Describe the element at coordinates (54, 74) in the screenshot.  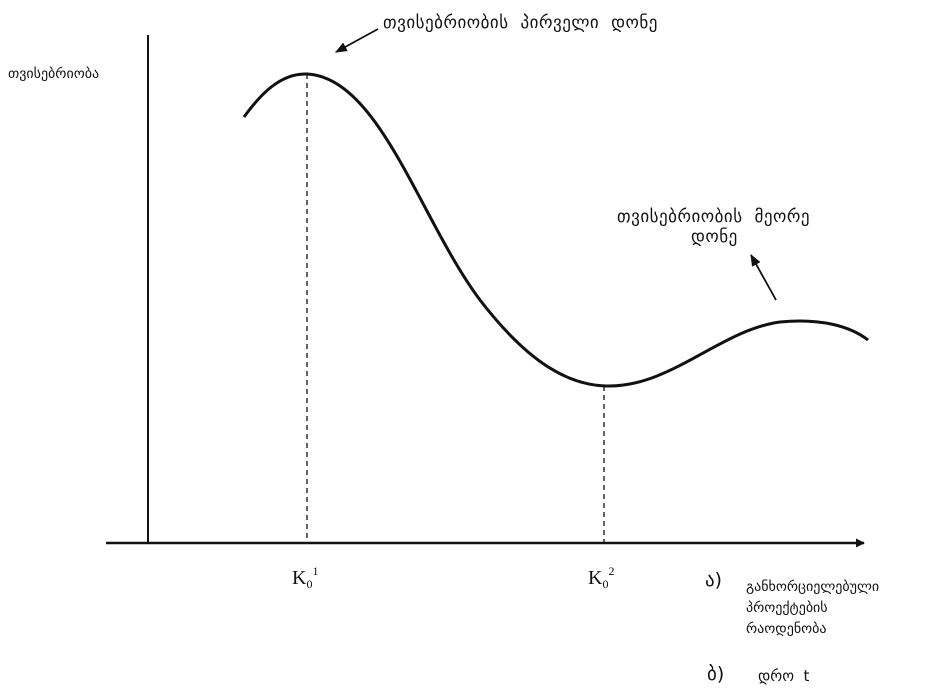
I see `y-axis-label: თვისებრიობა` at that location.